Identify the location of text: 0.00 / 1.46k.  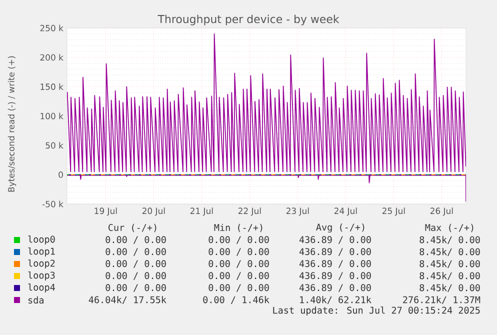
(236, 300).